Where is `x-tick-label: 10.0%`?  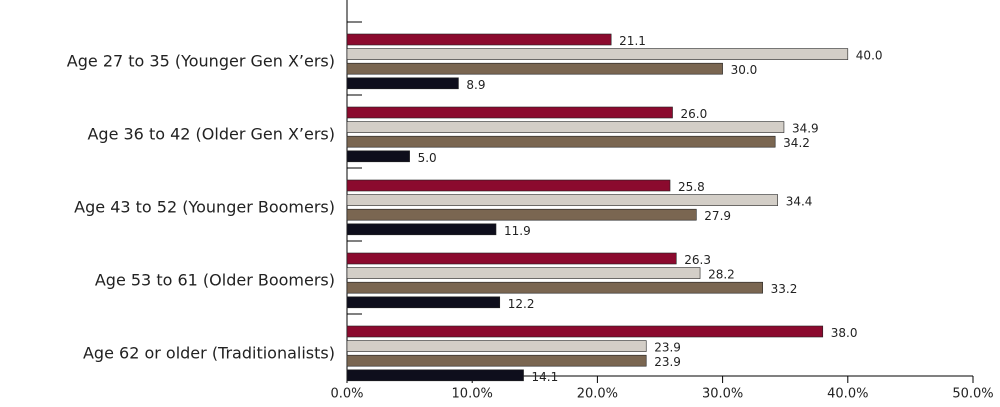 x-tick-label: 10.0% is located at coordinates (472, 394).